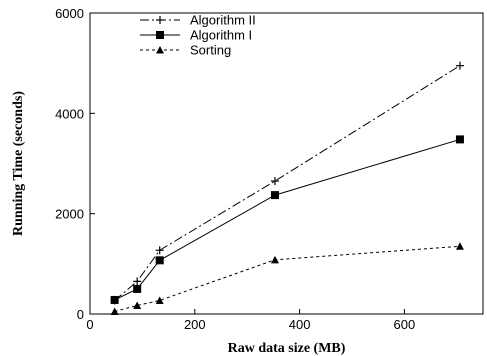 The image size is (487, 356). I want to click on x-axis-title: Raw data size (MB), so click(287, 348).